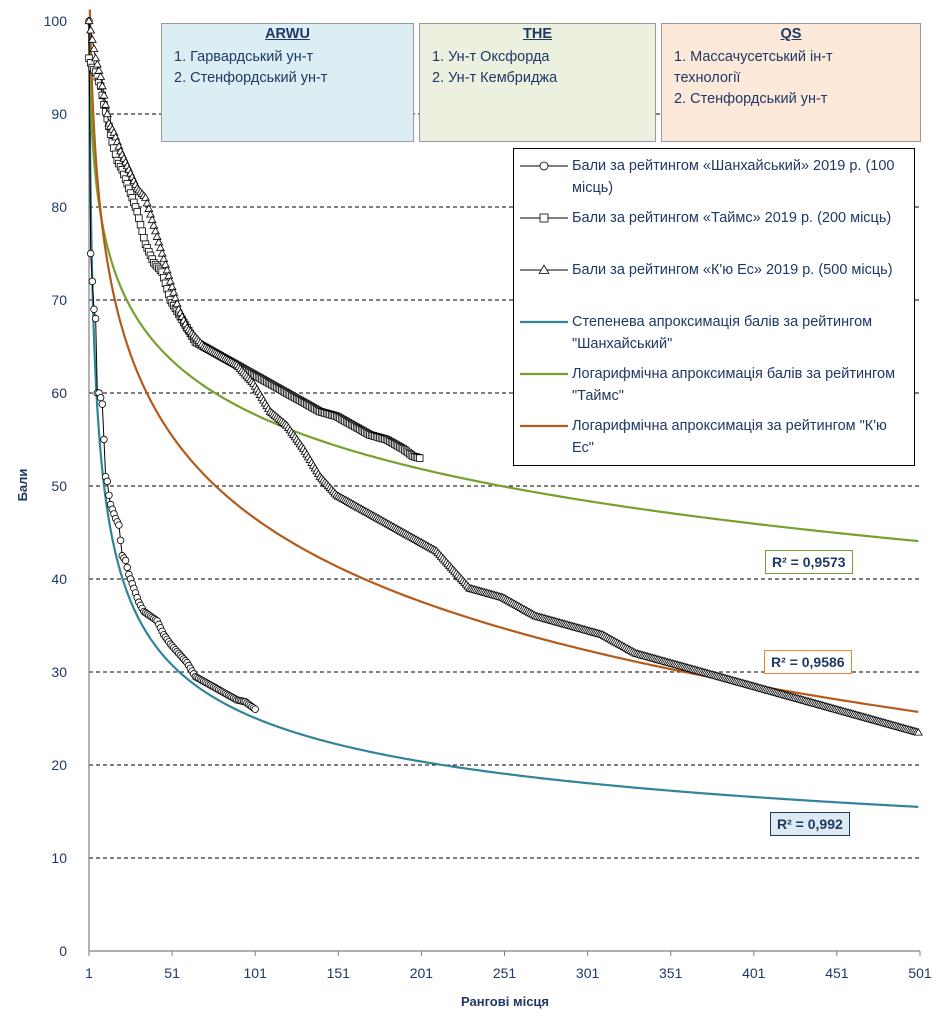 The width and height of the screenshot is (938, 1019). Describe the element at coordinates (59, 300) in the screenshot. I see `y-tick-label: 70` at that location.